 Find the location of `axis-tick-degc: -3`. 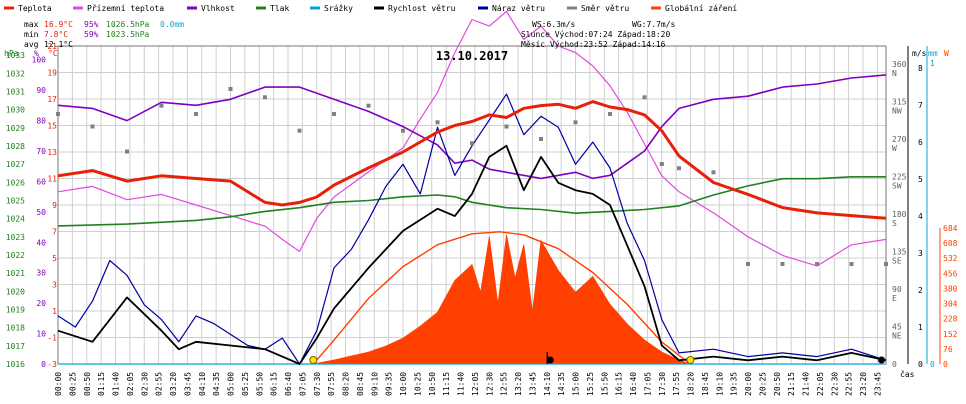

axis-tick-degc: -3 is located at coordinates (52, 364).